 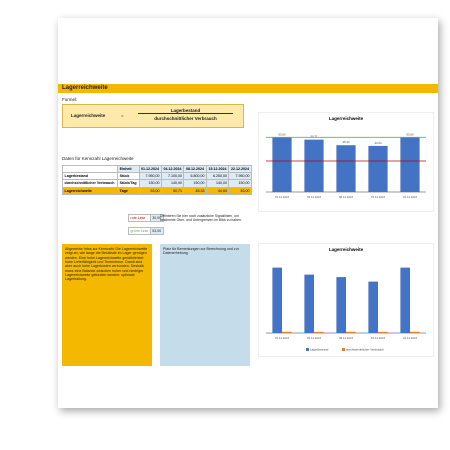 I want to click on cell: 6.800,00, so click(x=195, y=176).